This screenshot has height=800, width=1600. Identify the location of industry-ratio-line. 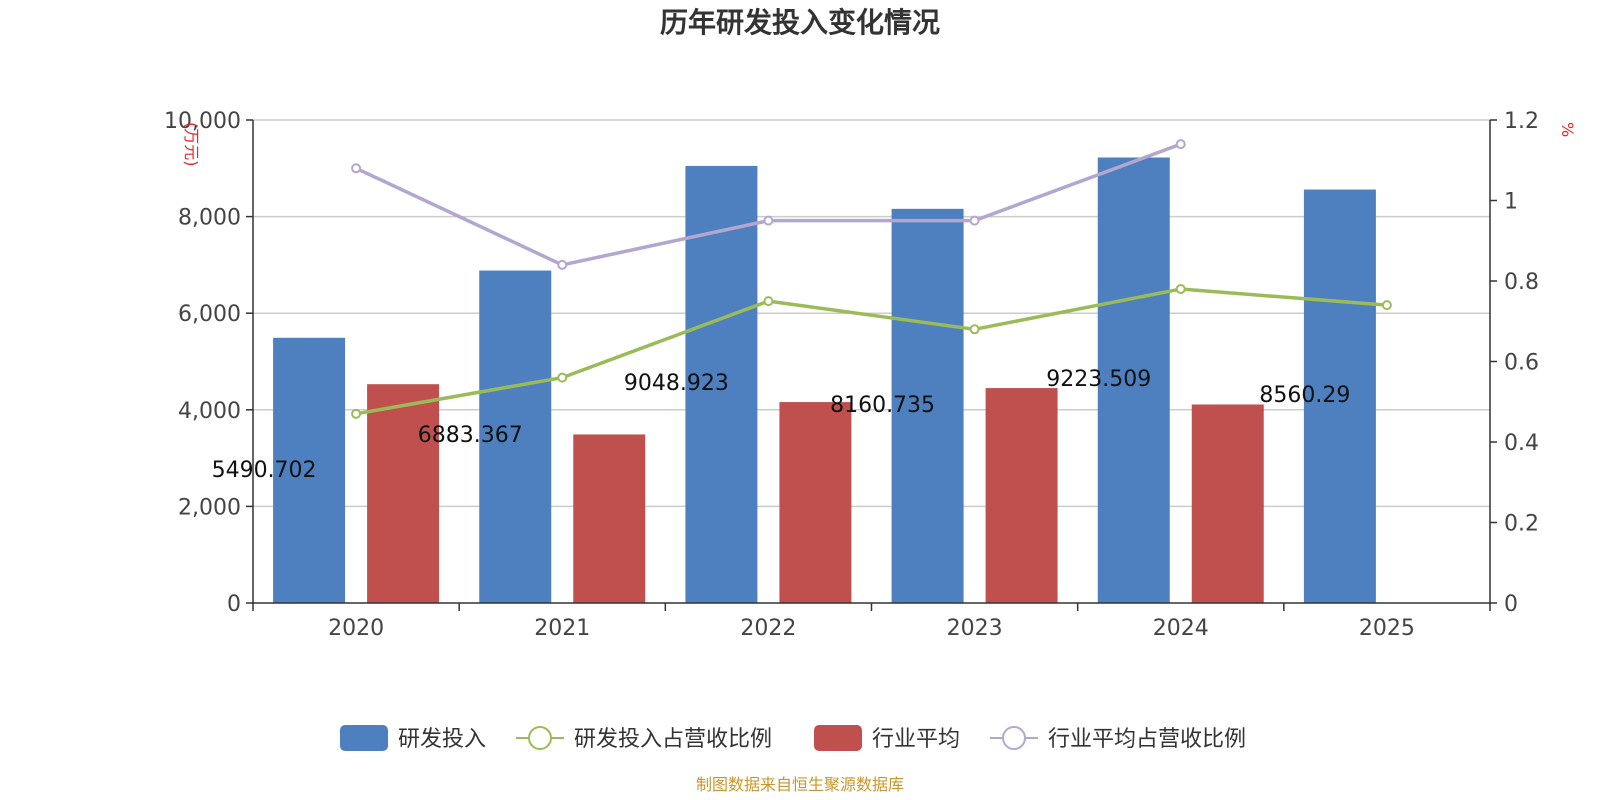
(768, 204).